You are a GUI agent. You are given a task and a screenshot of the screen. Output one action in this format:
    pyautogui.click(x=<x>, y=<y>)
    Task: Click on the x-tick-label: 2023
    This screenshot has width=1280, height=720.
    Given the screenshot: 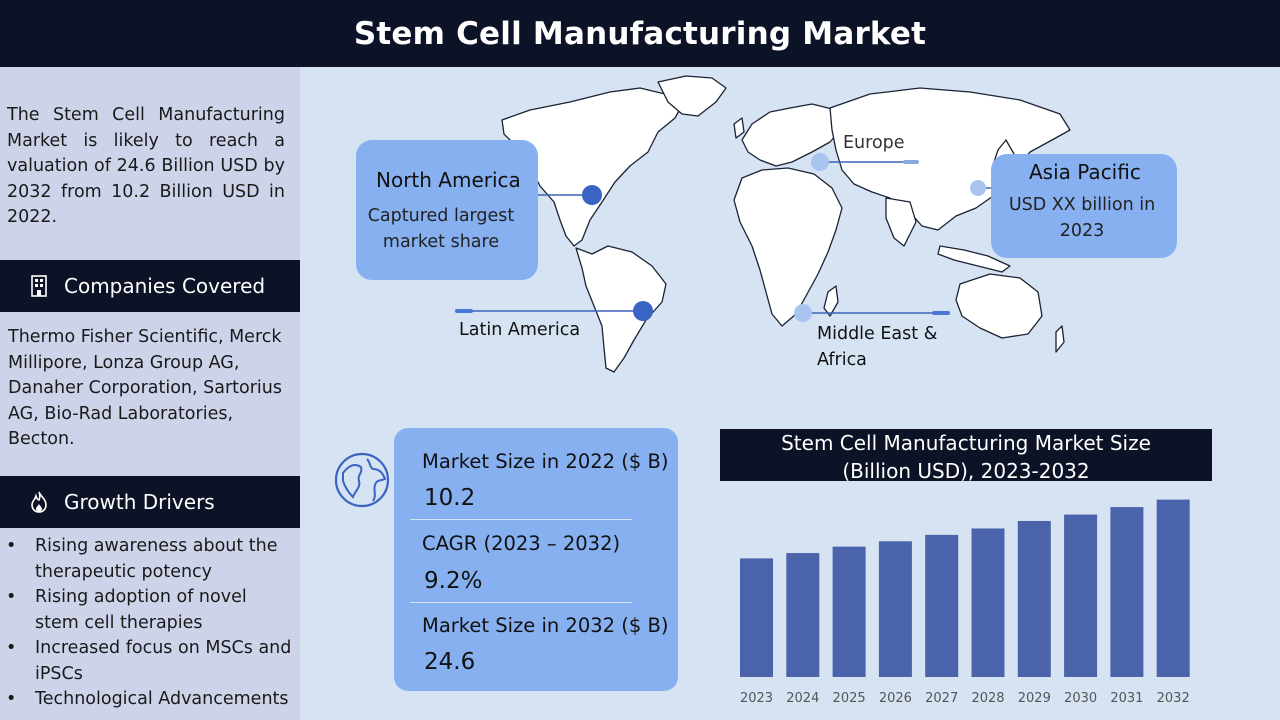 What is the action you would take?
    pyautogui.click(x=756, y=698)
    